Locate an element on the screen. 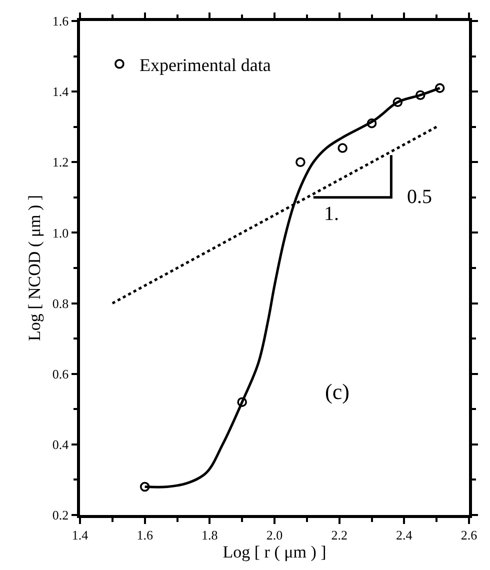  annotation: 0.5 is located at coordinates (419, 197).